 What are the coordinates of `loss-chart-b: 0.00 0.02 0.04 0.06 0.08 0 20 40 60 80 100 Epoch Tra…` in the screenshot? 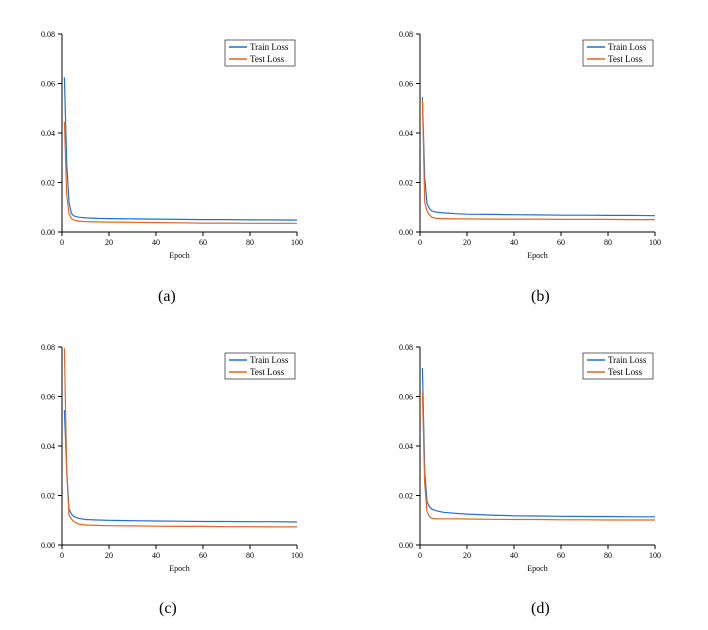 It's located at (530, 145).